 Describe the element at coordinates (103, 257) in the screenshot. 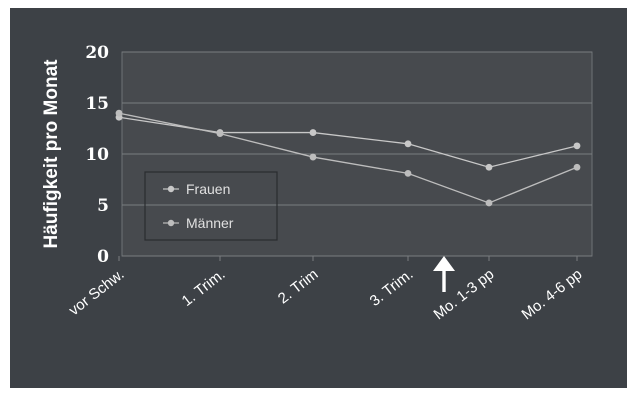

I see `y-tick-0: 0` at that location.